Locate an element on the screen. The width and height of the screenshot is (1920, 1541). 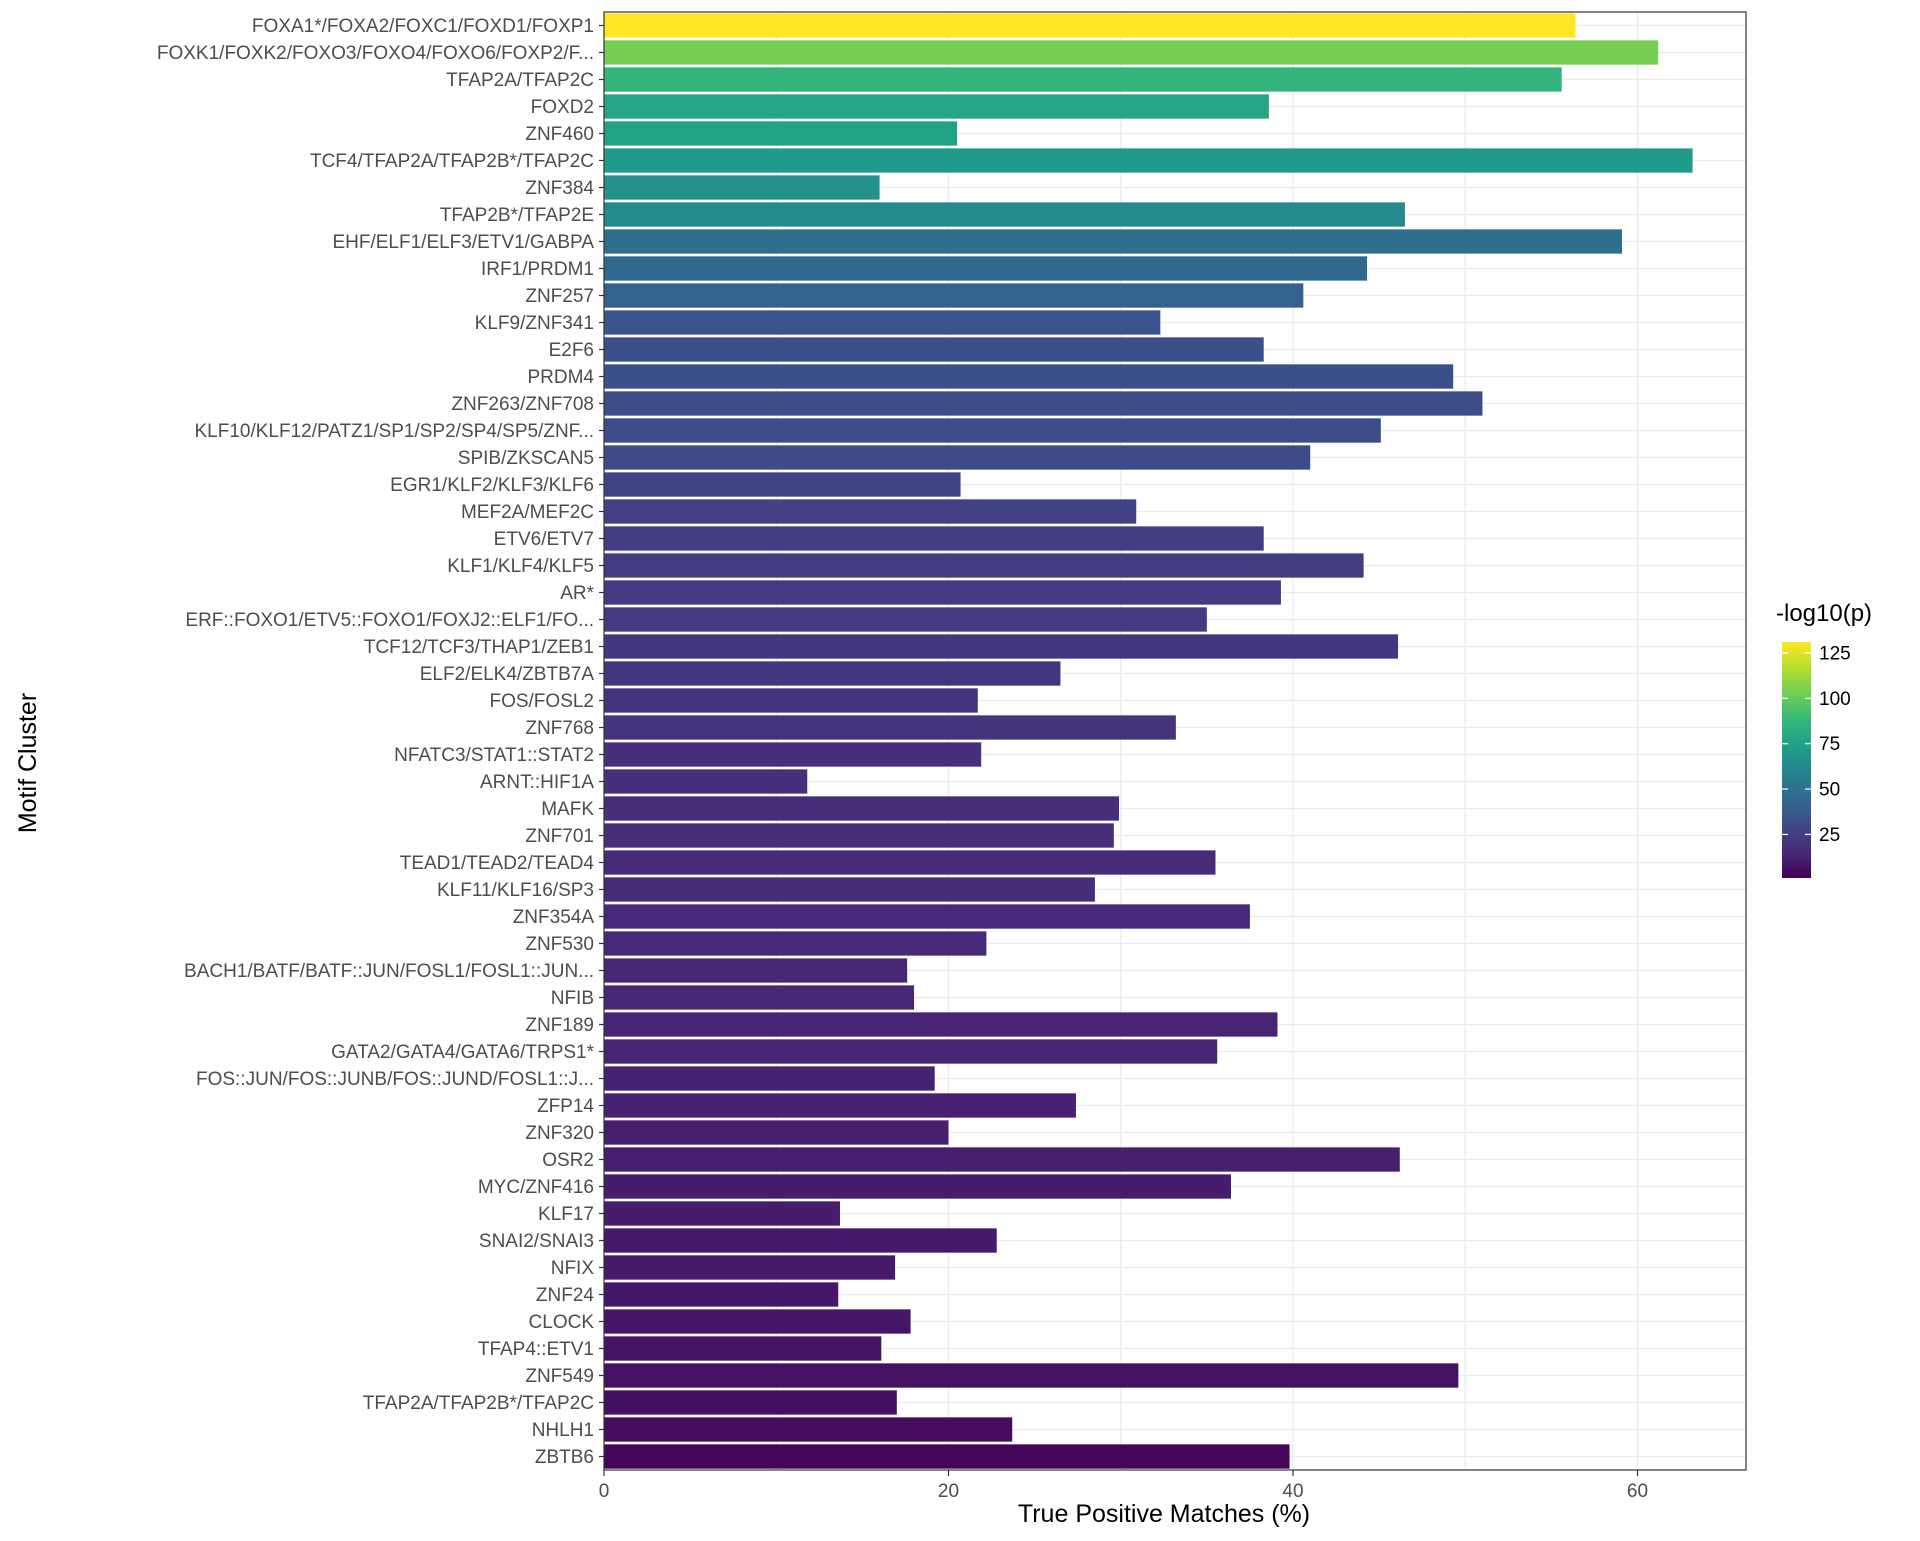
category-label: ZNF384 is located at coordinates (559, 188).